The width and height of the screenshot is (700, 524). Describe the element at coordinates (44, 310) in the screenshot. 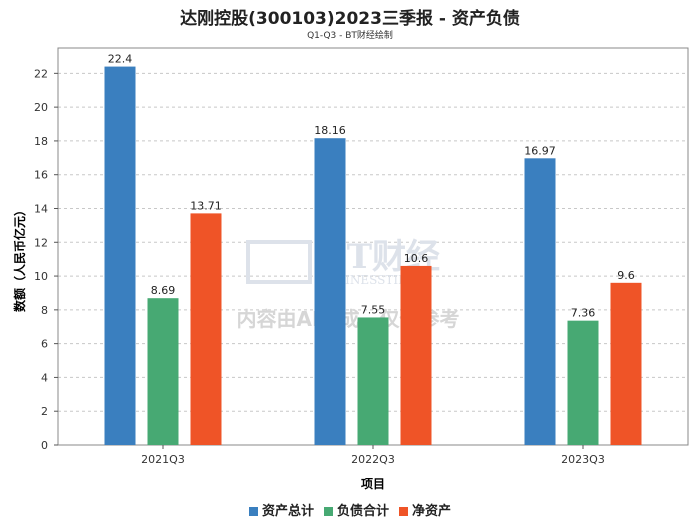

I see `y-tick-label: 8` at that location.